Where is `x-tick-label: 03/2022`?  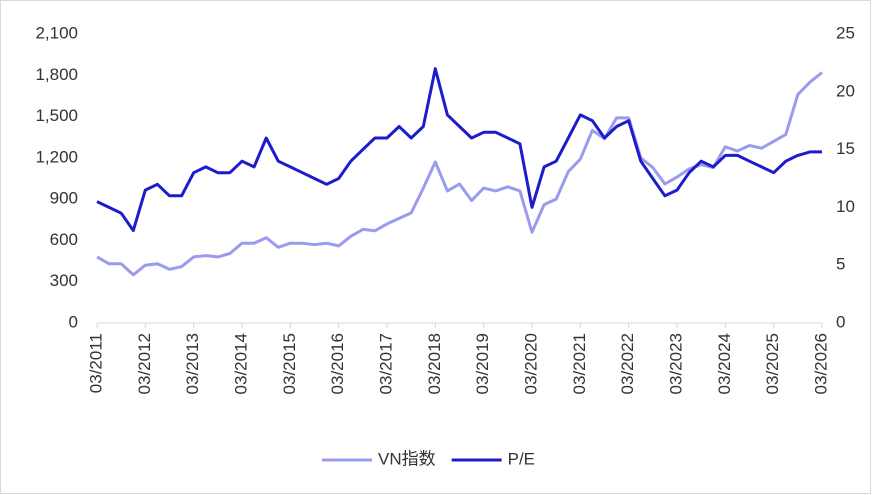
x-tick-label: 03/2022 is located at coordinates (627, 363).